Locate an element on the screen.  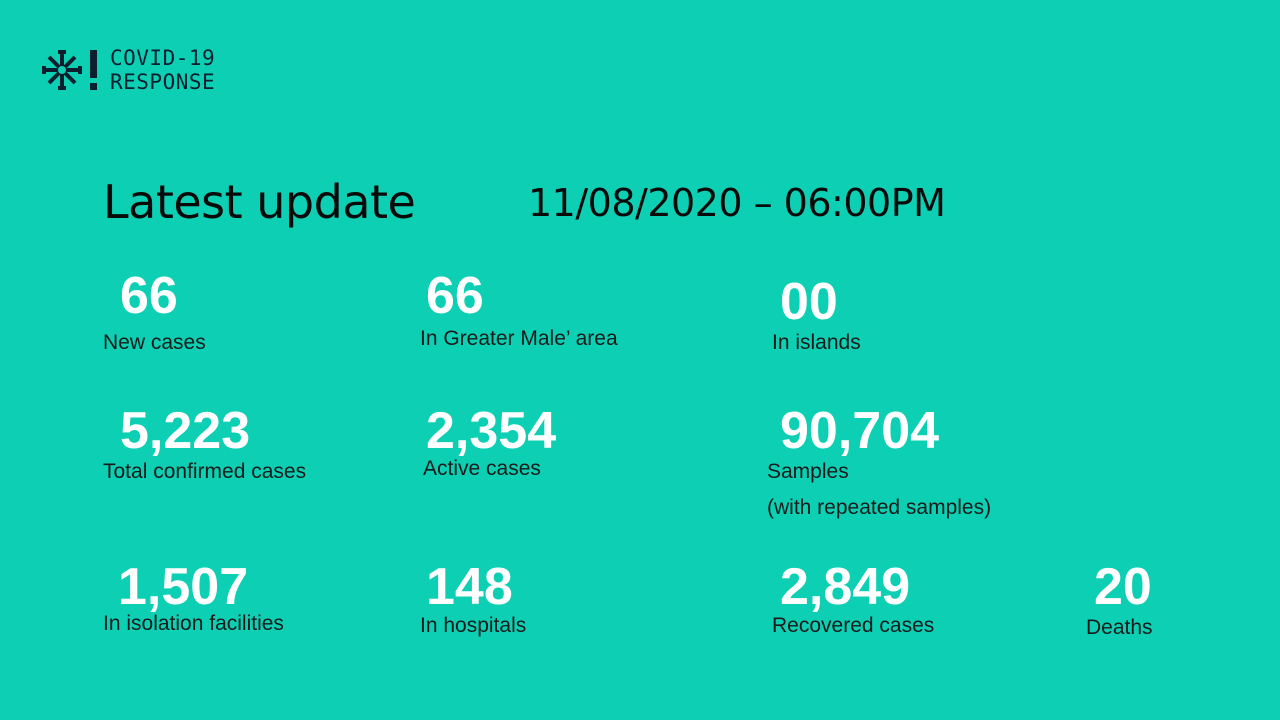
logo-wordmark: COVID-19 RESPONSE is located at coordinates (162, 70).